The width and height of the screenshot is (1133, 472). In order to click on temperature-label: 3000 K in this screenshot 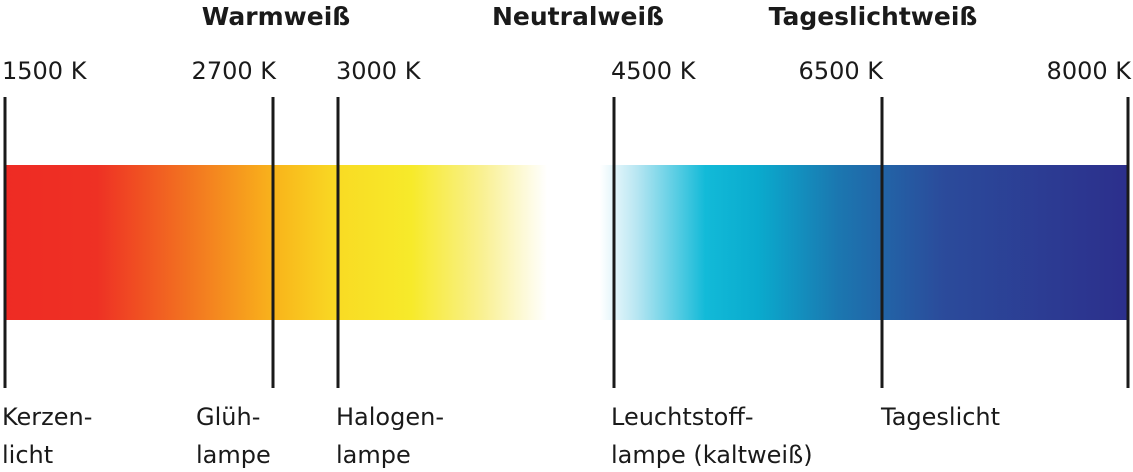, I will do `click(379, 71)`.